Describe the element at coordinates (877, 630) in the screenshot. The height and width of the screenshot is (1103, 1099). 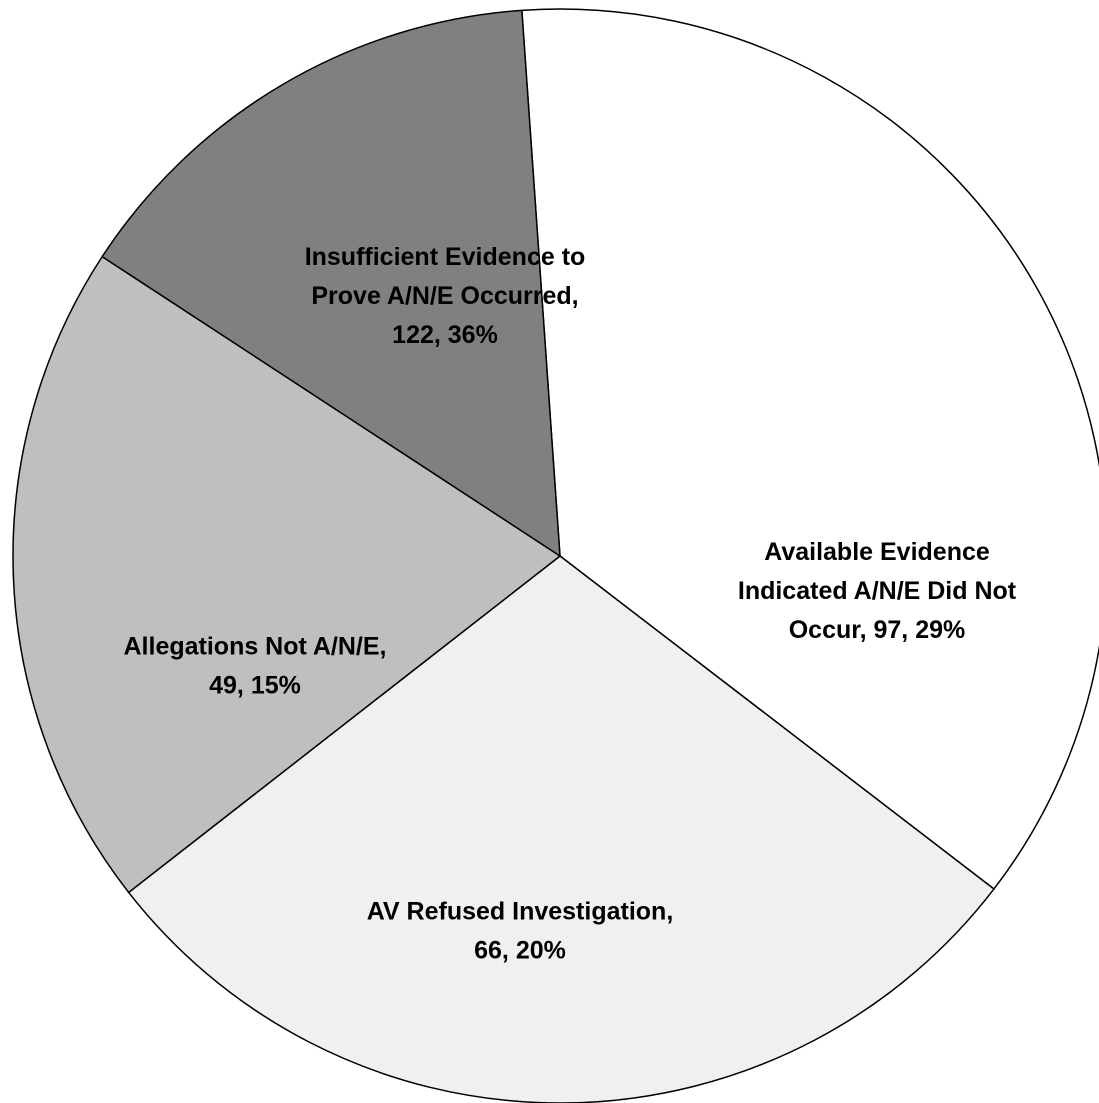
I see `slice-label-line: Occur, 97, 29%` at that location.